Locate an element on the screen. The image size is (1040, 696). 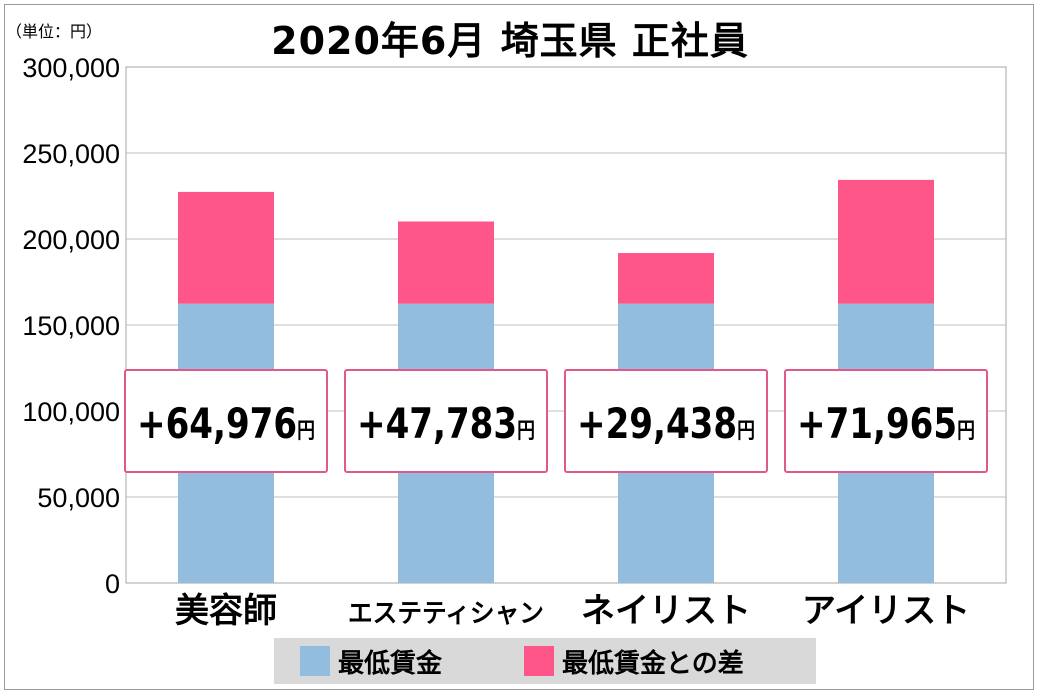
x-category-label: 美容師 is located at coordinates (226, 611).